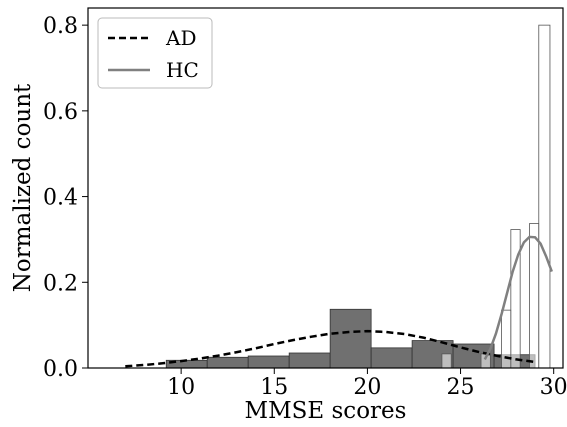  I want to click on y-tick-label: 0.0, so click(60, 369).